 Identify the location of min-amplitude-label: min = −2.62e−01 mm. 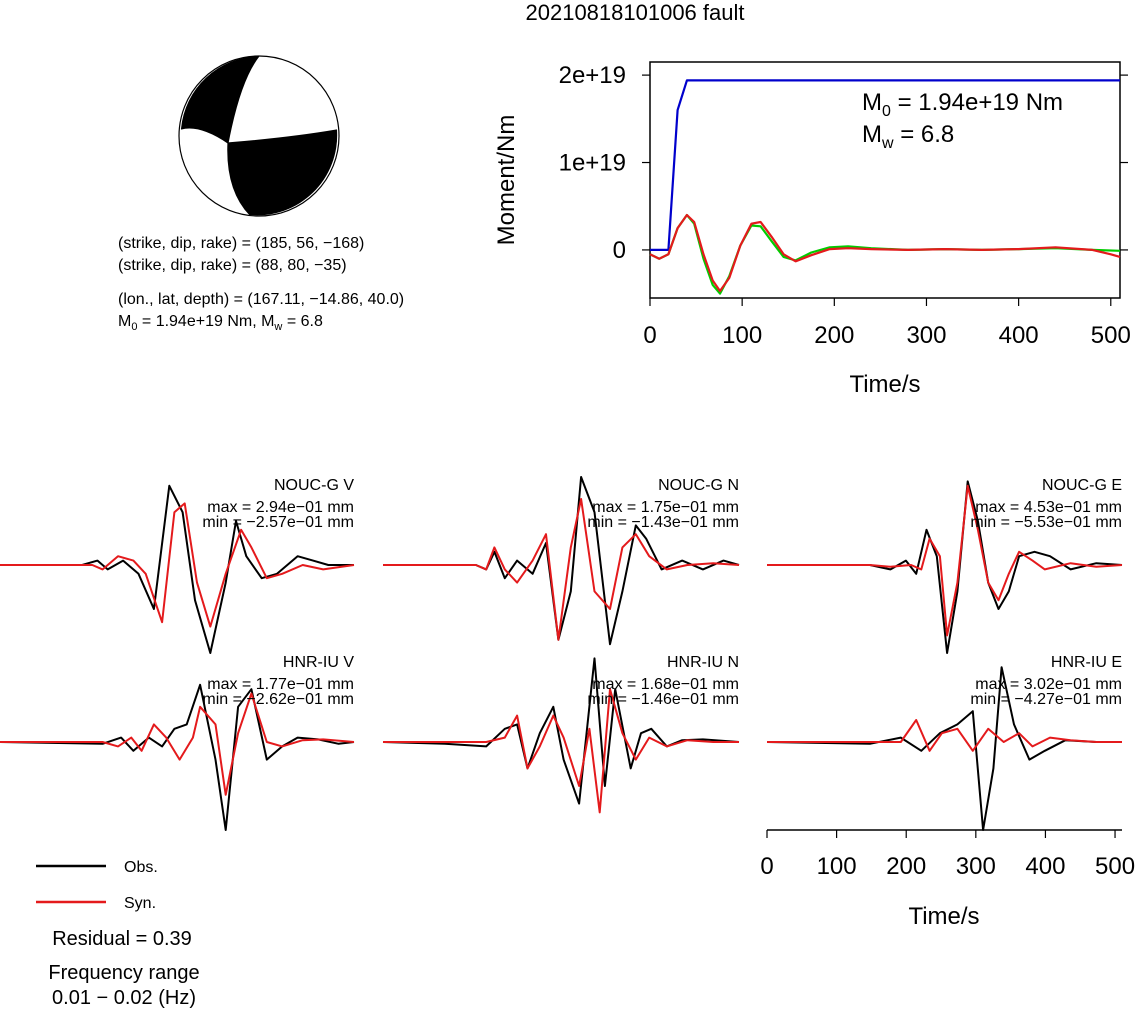
(278, 699).